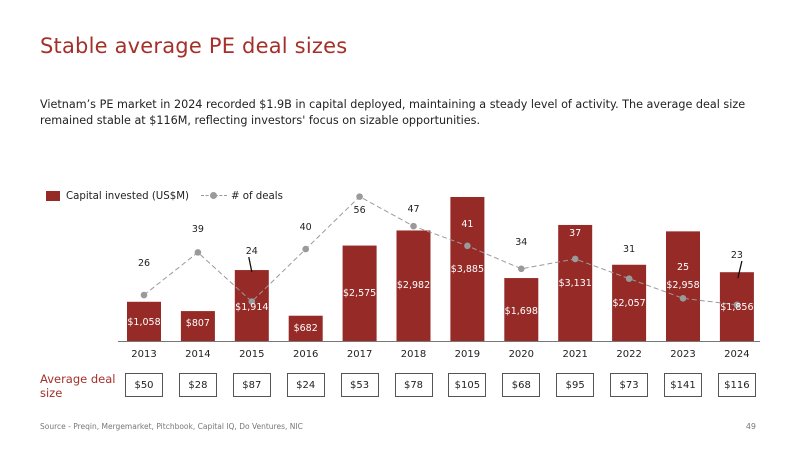 The height and width of the screenshot is (450, 800). Describe the element at coordinates (143, 354) in the screenshot. I see `x-tick-label: 2013` at that location.